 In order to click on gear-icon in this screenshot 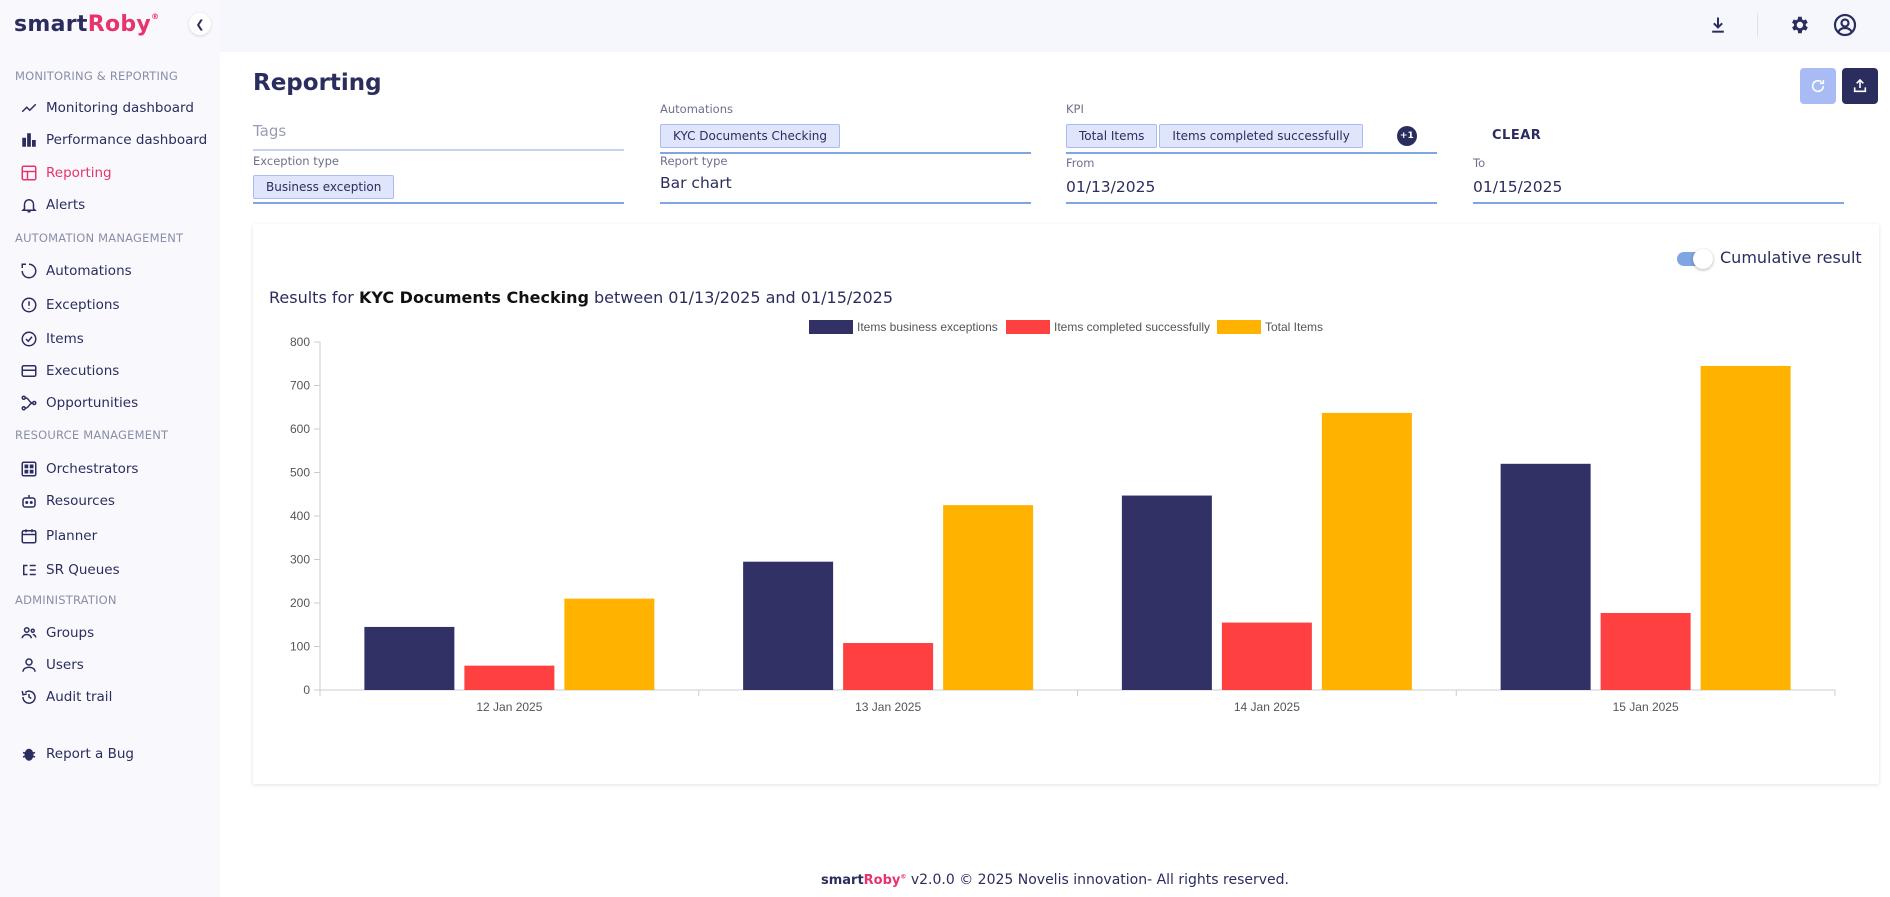, I will do `click(1800, 25)`.